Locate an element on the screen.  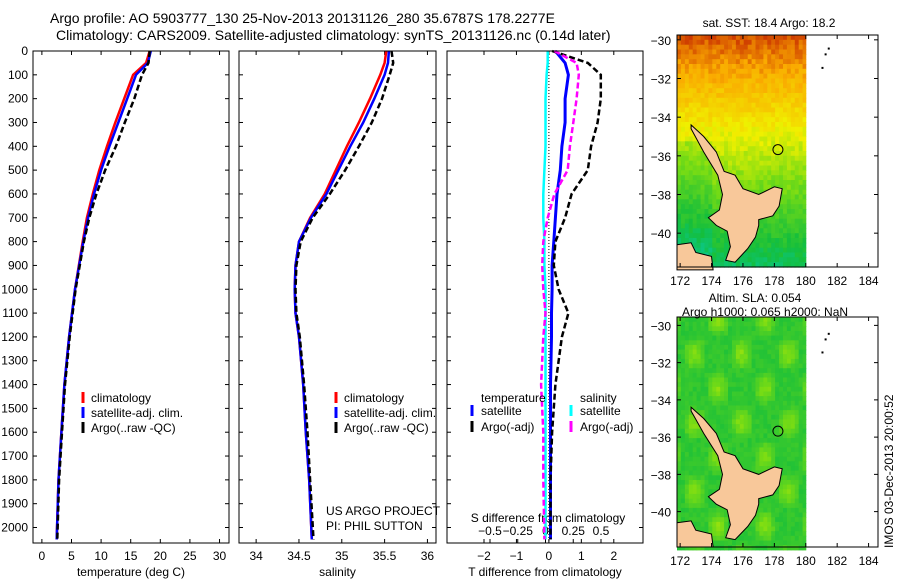
y-tick-label: −34 is located at coordinates (661, 401).